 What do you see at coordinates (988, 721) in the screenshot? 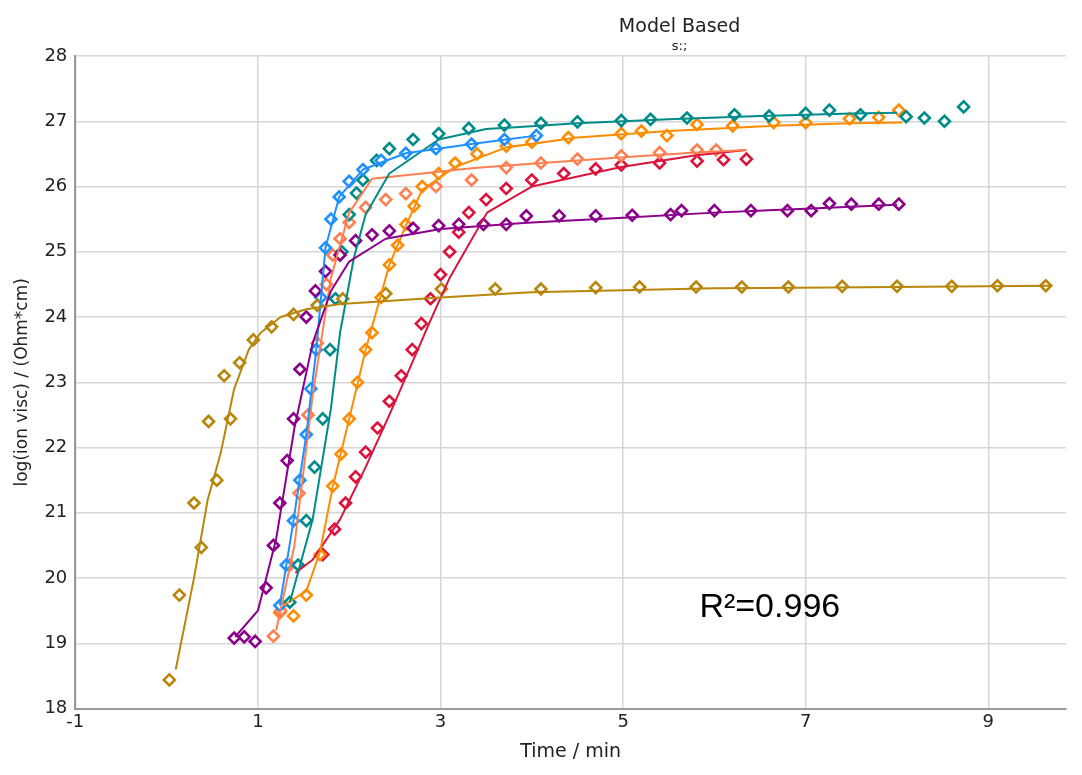
I see `x-tick-label: 9` at bounding box center [988, 721].